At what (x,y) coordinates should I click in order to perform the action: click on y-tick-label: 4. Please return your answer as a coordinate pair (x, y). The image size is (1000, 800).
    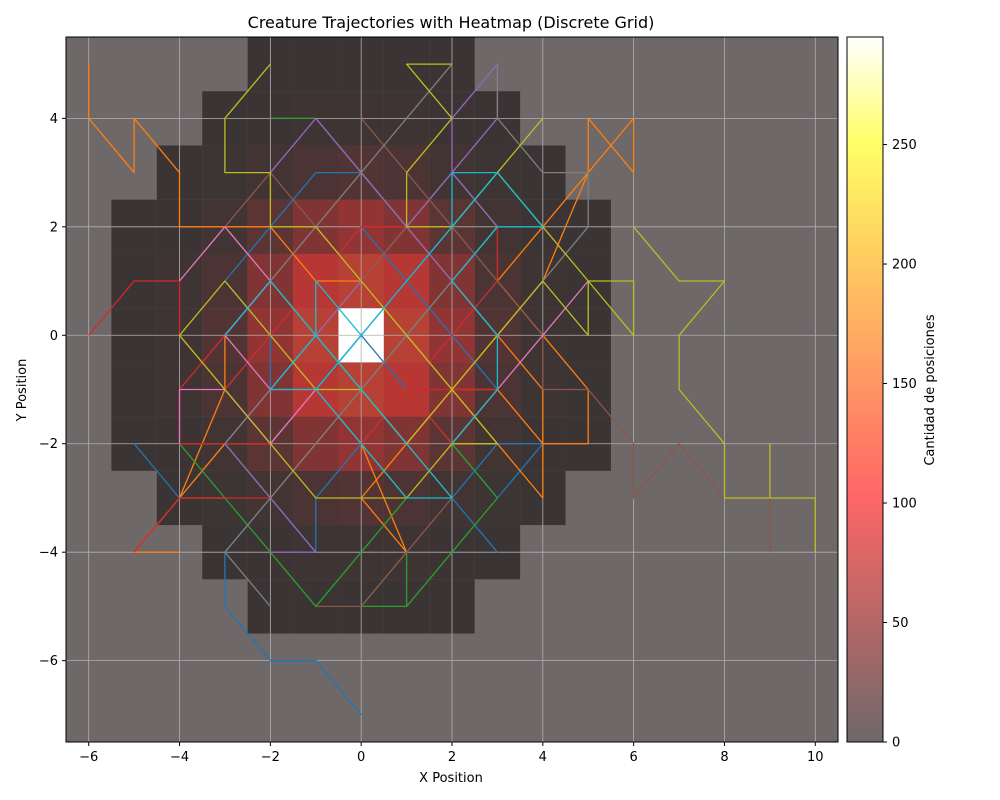
    Looking at the image, I should click on (54, 119).